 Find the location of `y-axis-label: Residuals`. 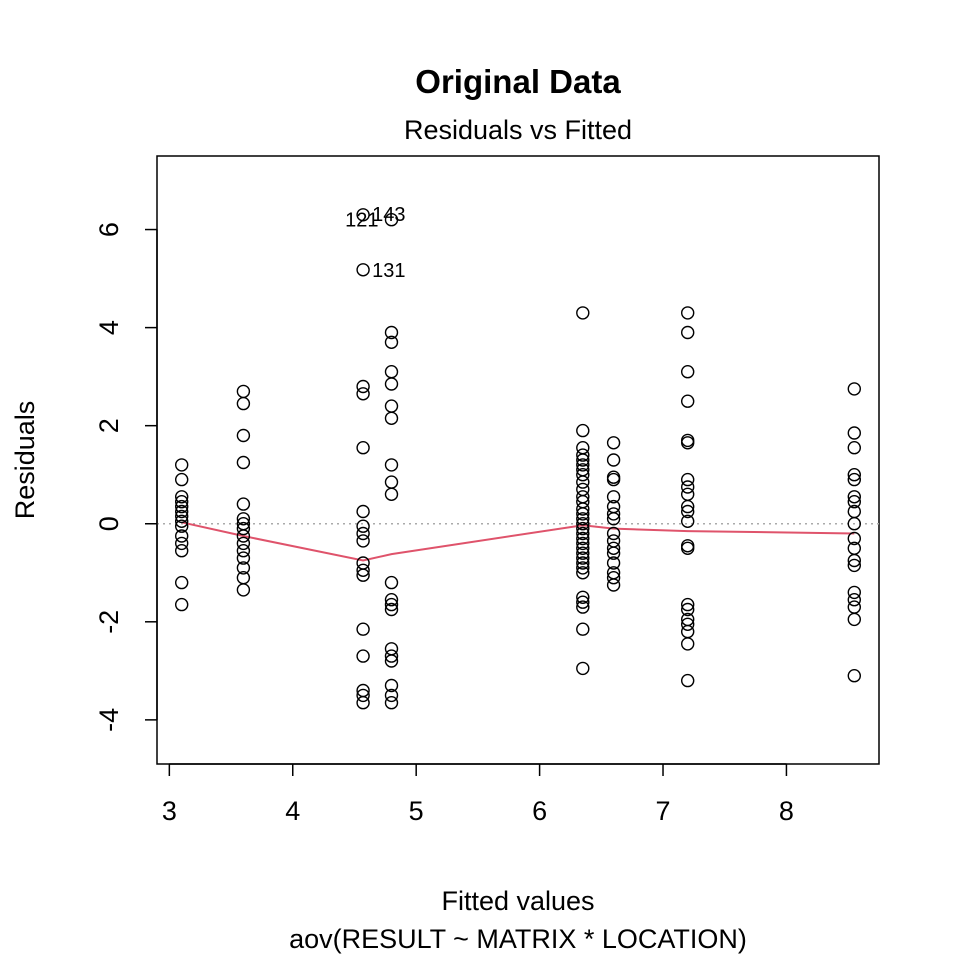

y-axis-label: Residuals is located at coordinates (25, 460).